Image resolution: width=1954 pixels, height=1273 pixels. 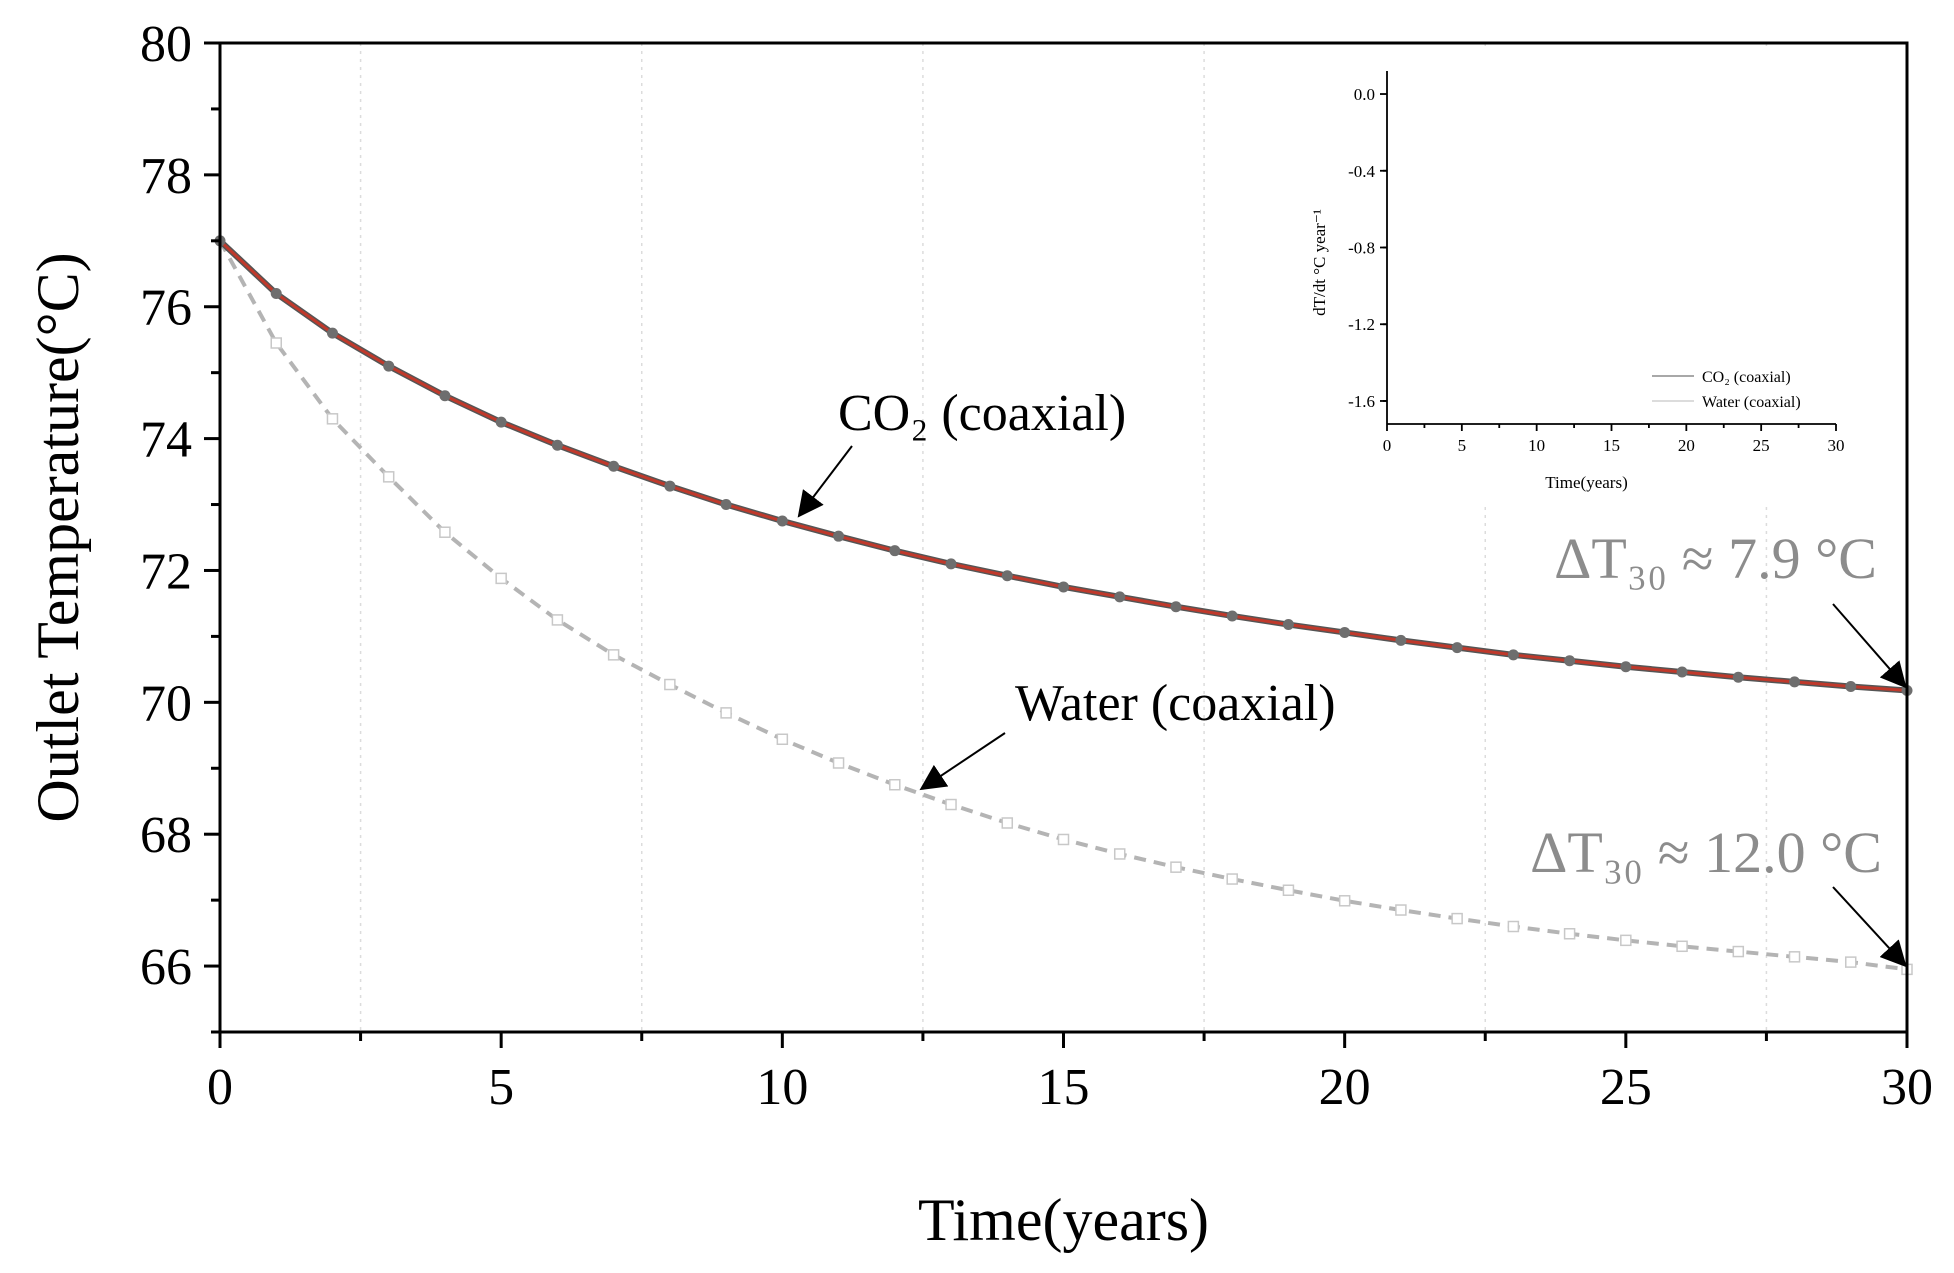 What do you see at coordinates (1611, 445) in the screenshot?
I see `inset-x-tick-label: 15` at bounding box center [1611, 445].